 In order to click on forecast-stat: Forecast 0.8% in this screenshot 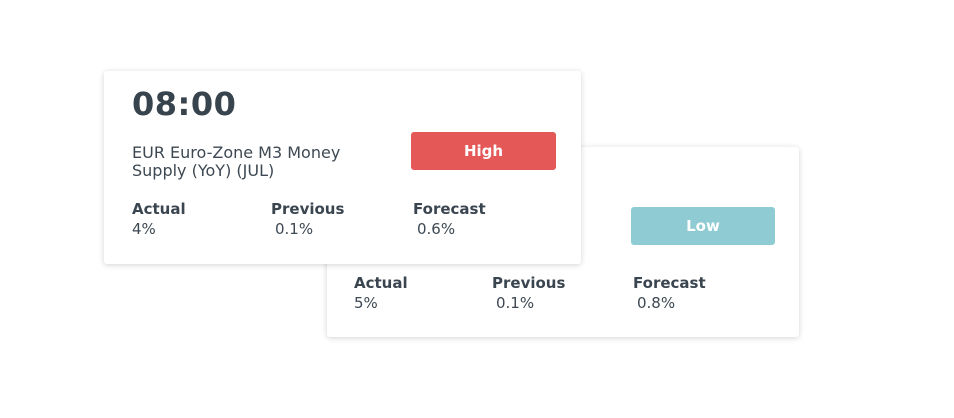, I will do `click(669, 293)`.